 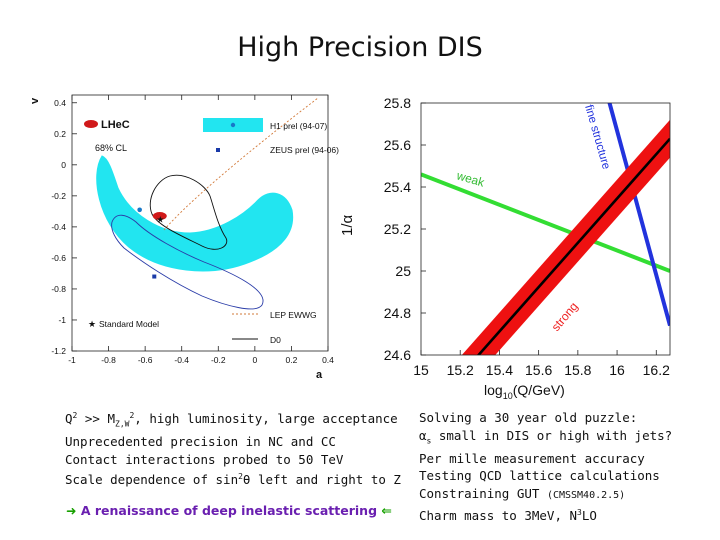 I want to click on lep-legend-label: LEP EWWG, so click(x=293, y=315).